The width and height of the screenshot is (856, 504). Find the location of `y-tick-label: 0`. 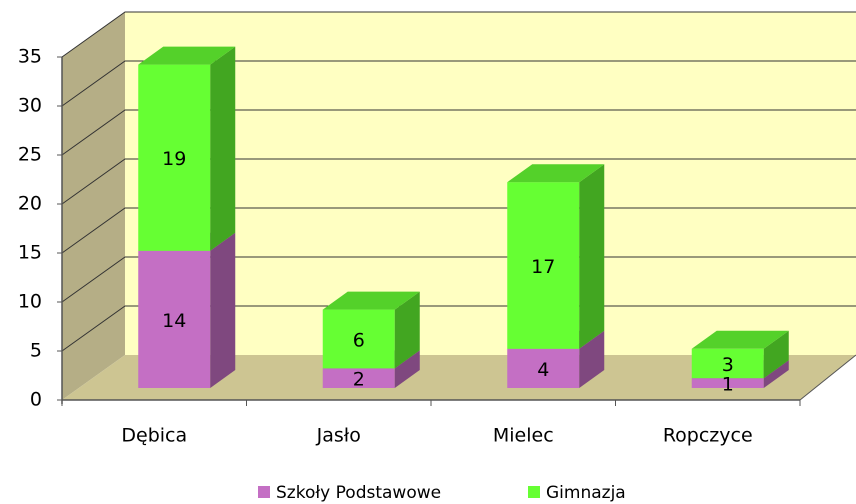

y-tick-label: 0 is located at coordinates (36, 400).